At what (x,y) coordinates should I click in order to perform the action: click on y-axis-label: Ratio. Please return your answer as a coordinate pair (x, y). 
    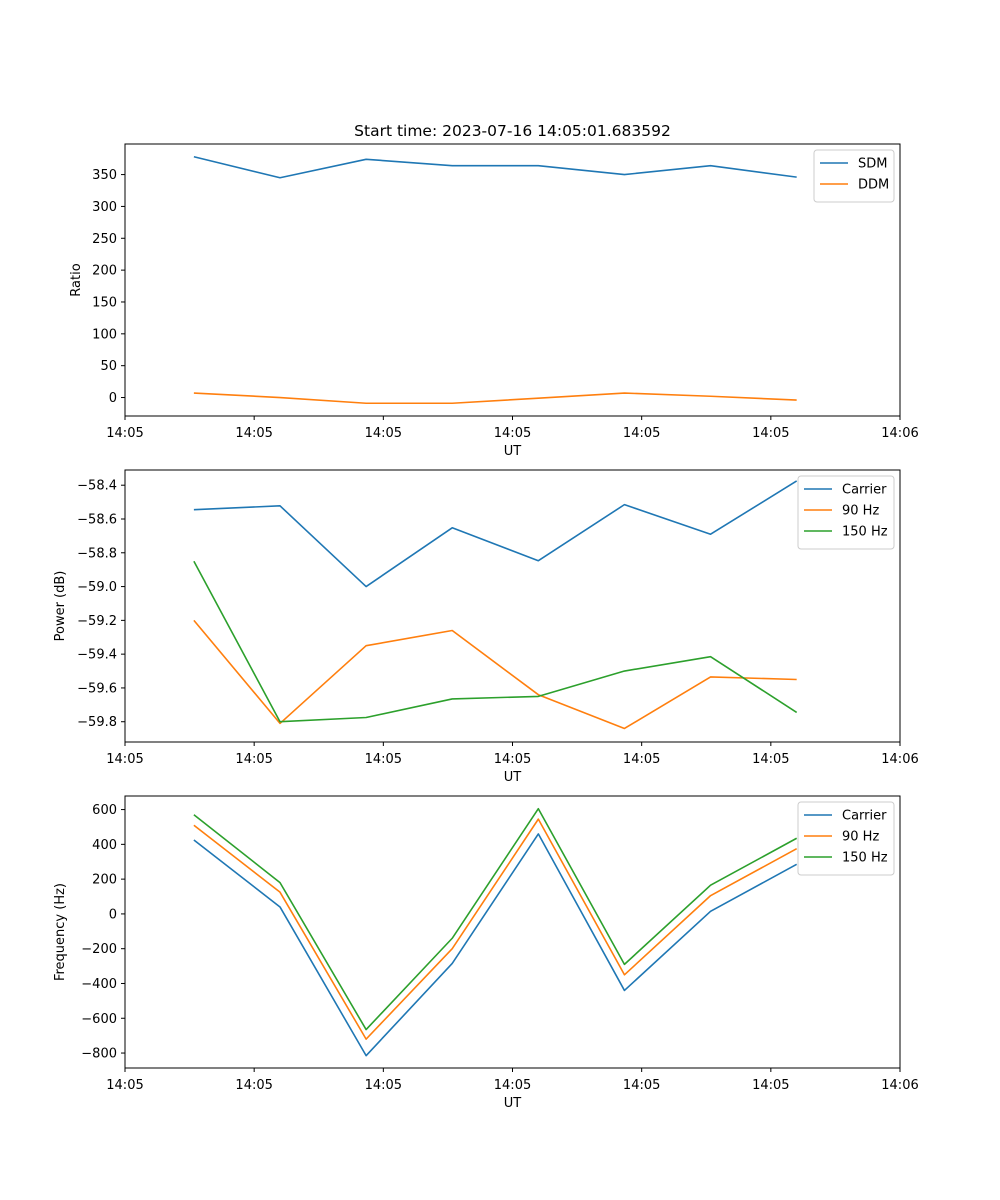
    Looking at the image, I should click on (76, 279).